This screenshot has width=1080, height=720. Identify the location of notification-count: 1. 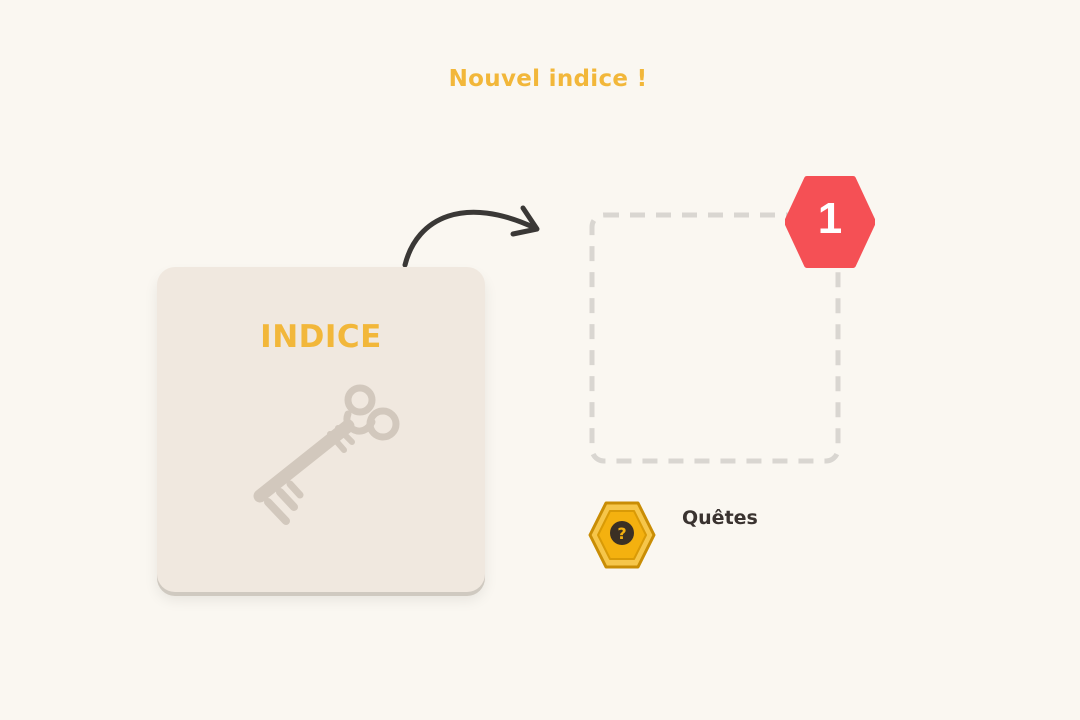
(830, 218).